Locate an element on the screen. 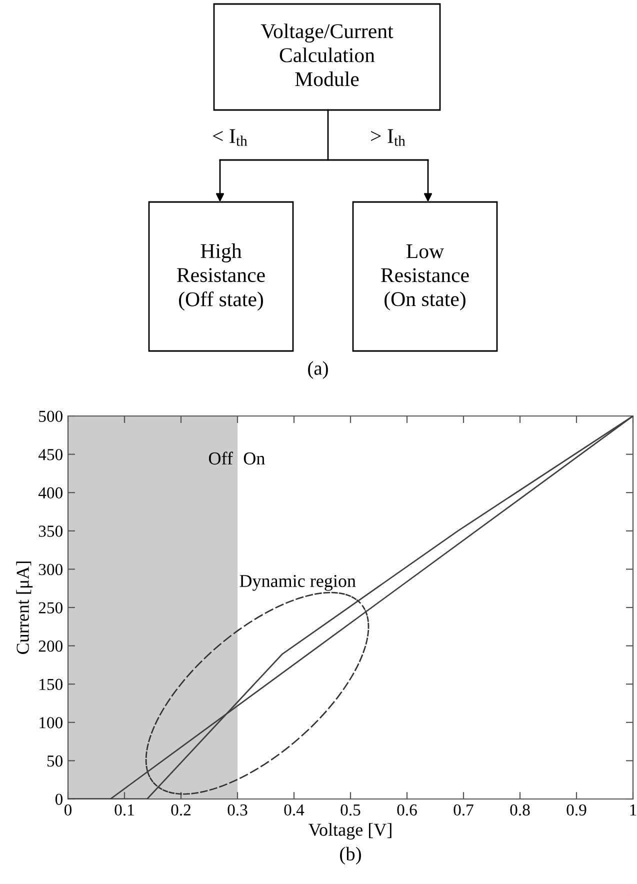  text: (b) is located at coordinates (350, 855).